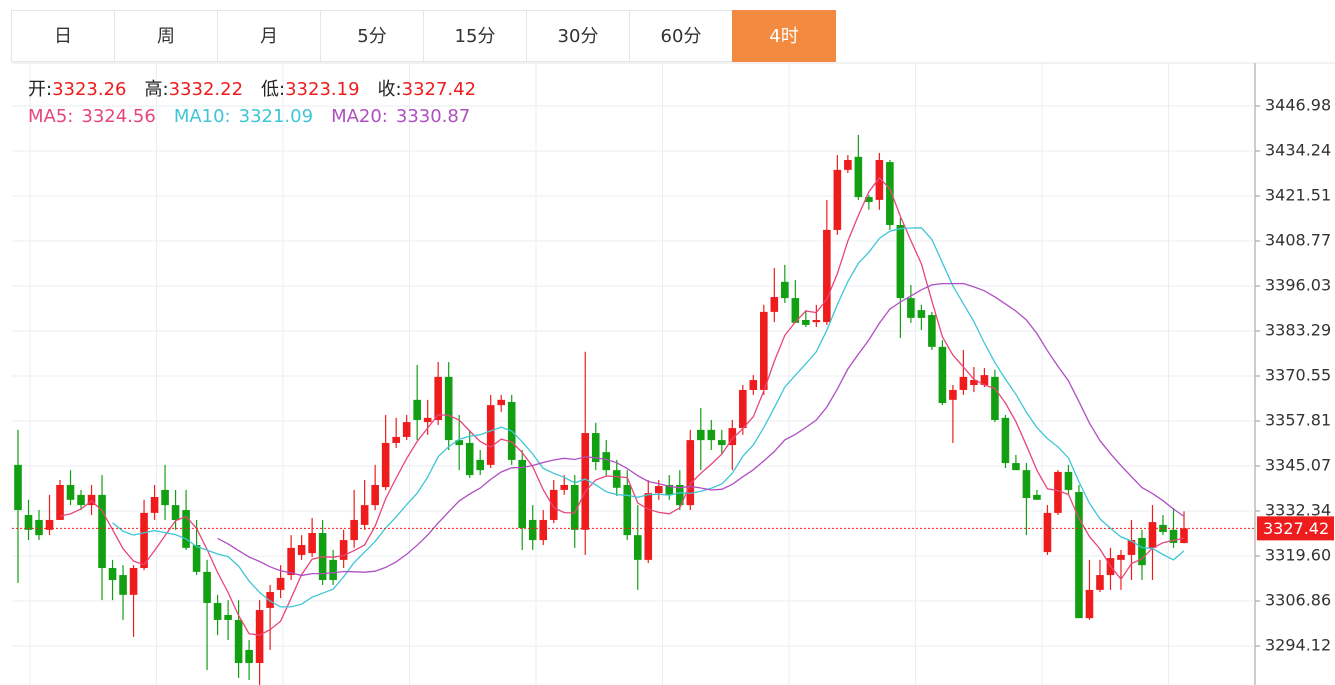 The image size is (1335, 685). What do you see at coordinates (322, 89) in the screenshot?
I see `ohlc-value: 3323.19` at bounding box center [322, 89].